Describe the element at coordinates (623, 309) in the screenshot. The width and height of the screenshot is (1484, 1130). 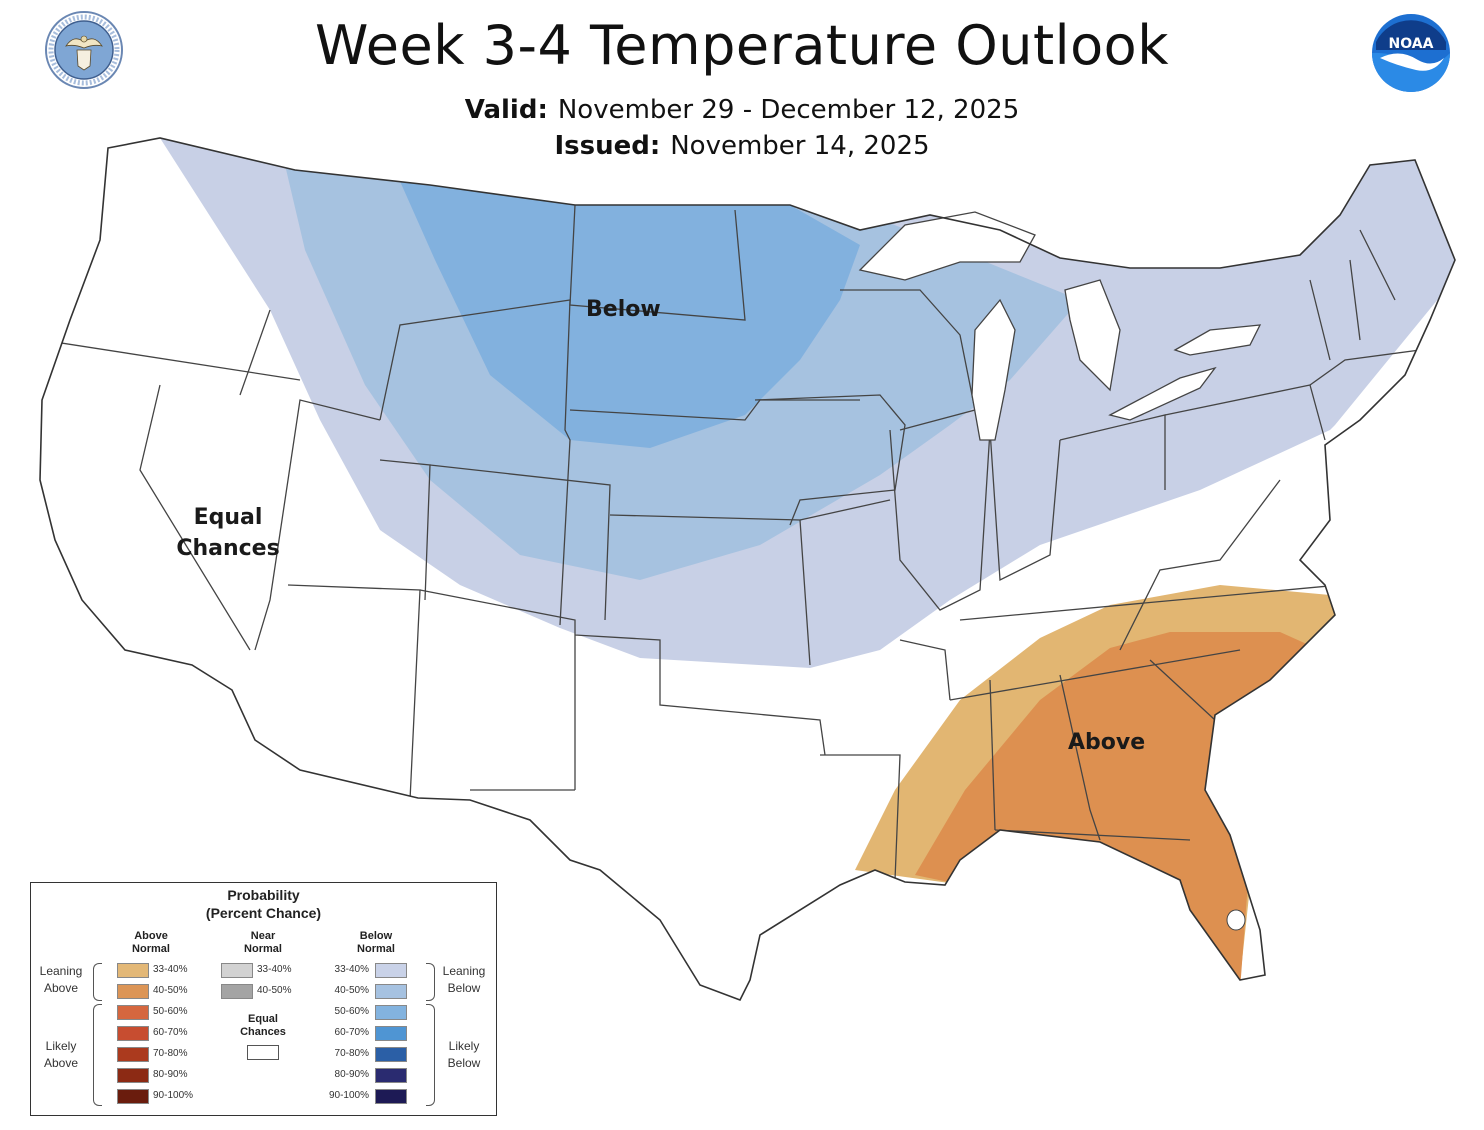
I see `below-label: Below` at that location.